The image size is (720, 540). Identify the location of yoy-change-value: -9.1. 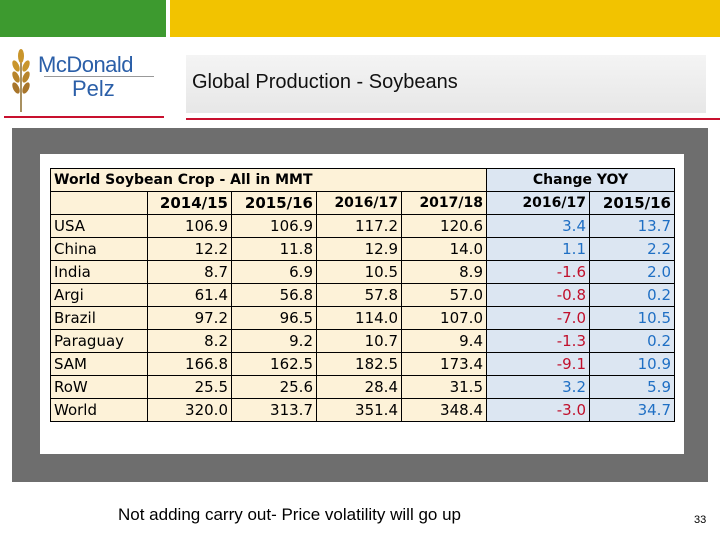
(538, 364).